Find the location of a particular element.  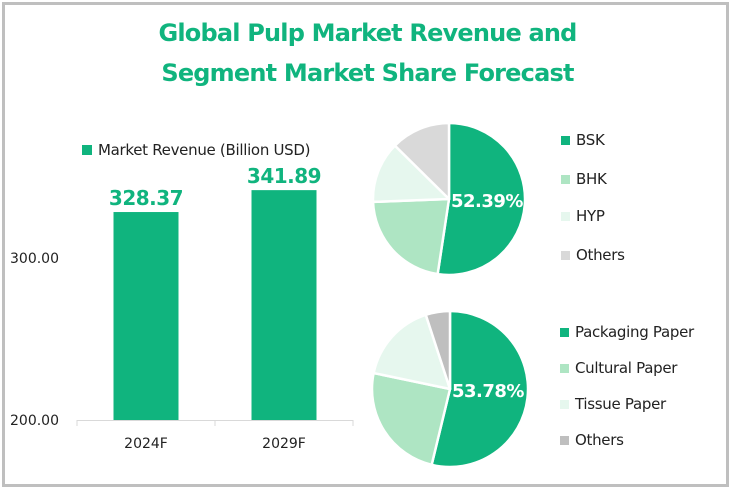

pie2-slice-packaging-paper is located at coordinates (480, 389).